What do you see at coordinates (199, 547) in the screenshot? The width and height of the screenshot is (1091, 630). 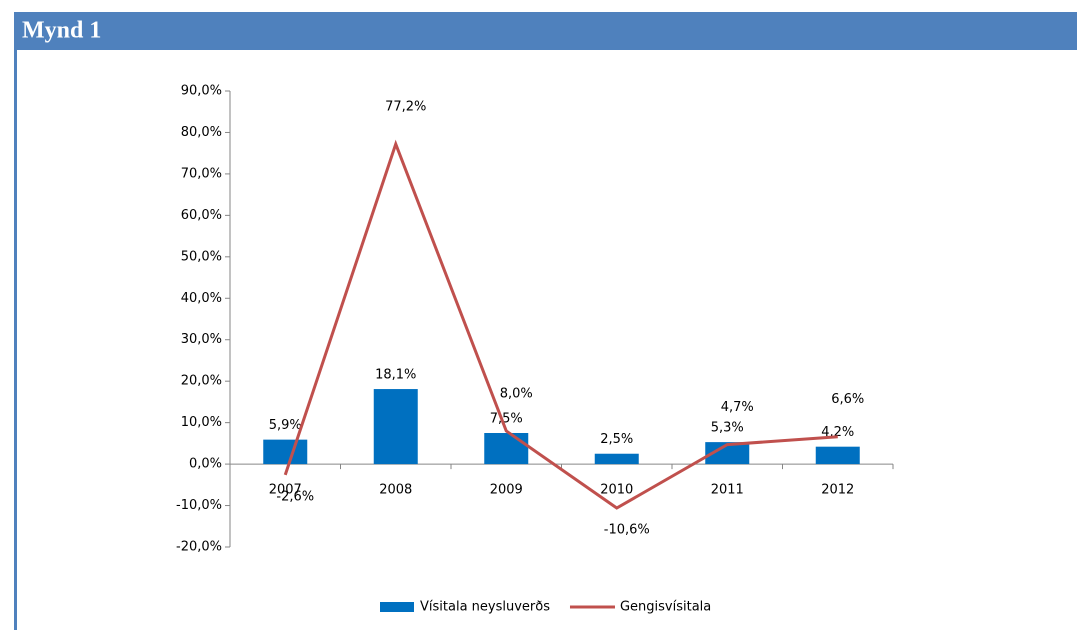 I see `y-tick-label: -20,0%` at bounding box center [199, 547].